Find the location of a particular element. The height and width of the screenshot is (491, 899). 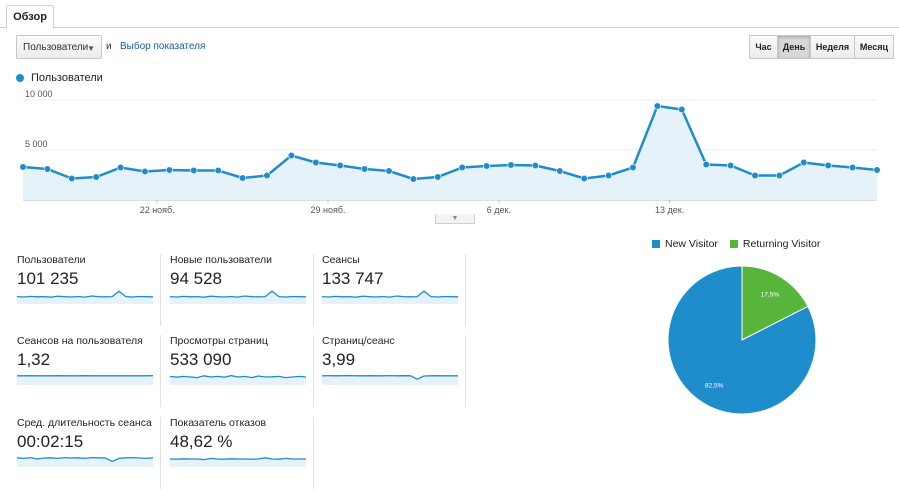

visitor-type-pie-chart: 17,5% 82,5% is located at coordinates (742, 340).